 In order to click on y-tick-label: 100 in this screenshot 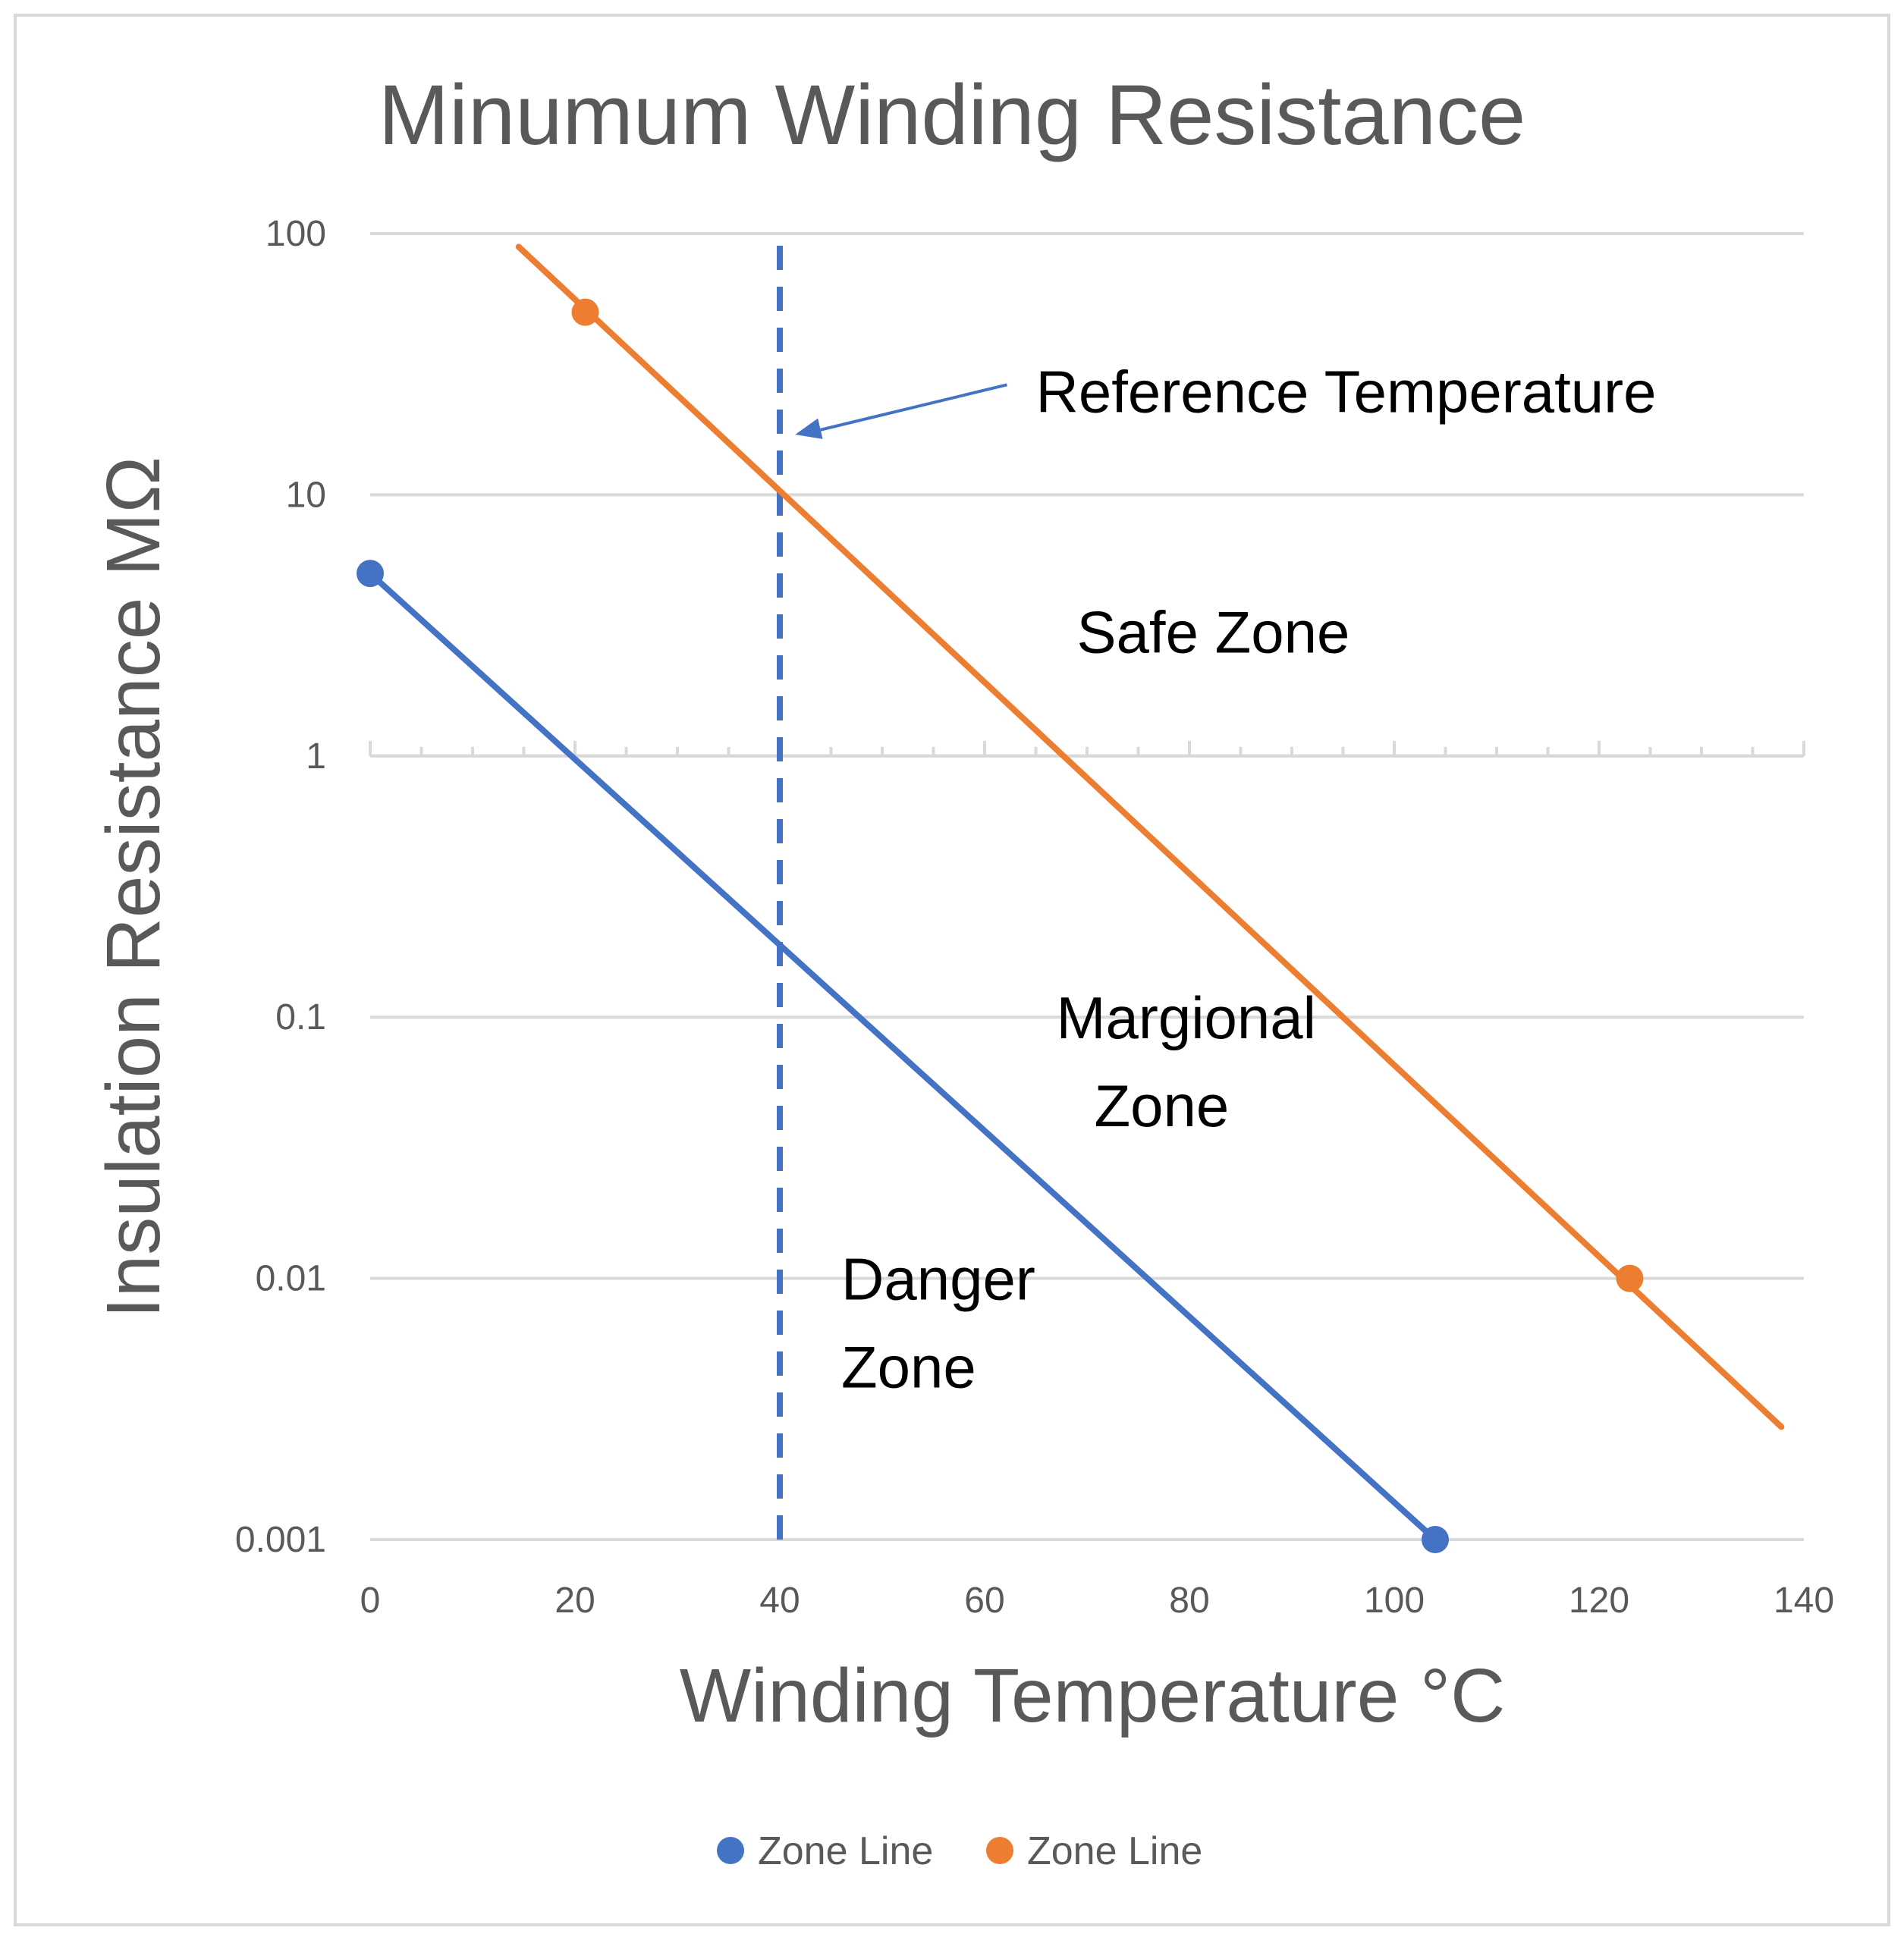, I will do `click(295, 234)`.